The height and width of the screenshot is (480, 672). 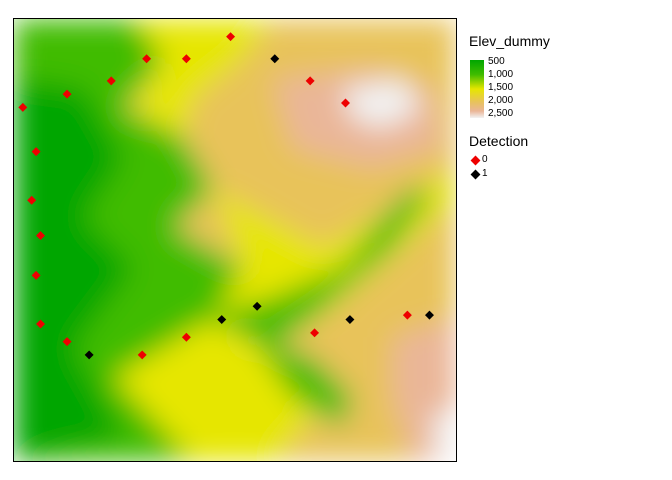 What do you see at coordinates (475, 174) in the screenshot?
I see `detection-1-marker` at bounding box center [475, 174].